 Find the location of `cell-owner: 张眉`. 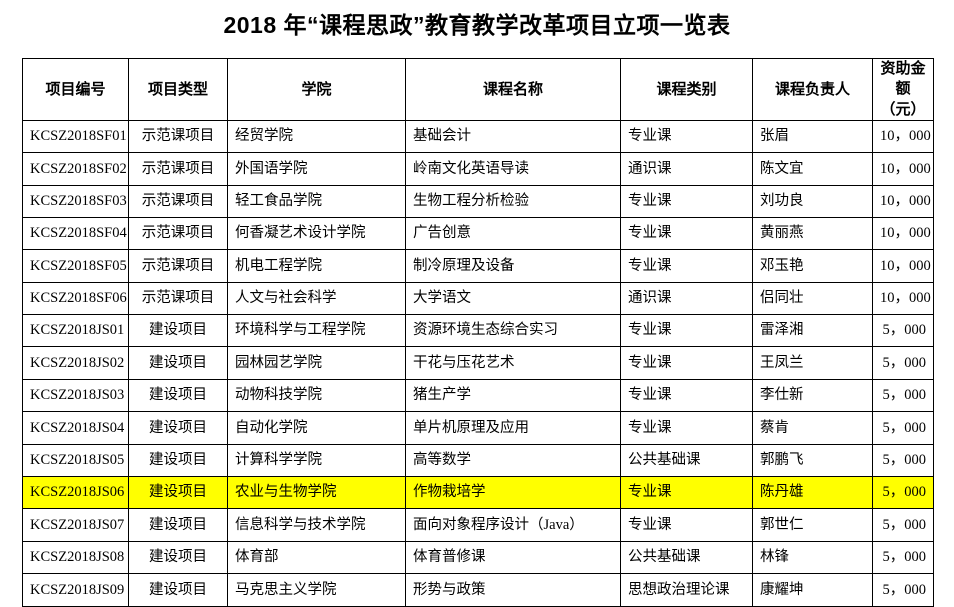

cell-owner: 张眉 is located at coordinates (812, 136).